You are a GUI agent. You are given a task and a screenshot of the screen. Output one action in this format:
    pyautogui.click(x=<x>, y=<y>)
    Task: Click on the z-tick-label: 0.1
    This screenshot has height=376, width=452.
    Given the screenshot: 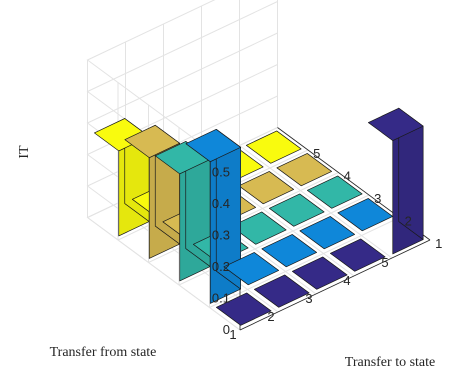 What is the action you would take?
    pyautogui.click(x=221, y=298)
    